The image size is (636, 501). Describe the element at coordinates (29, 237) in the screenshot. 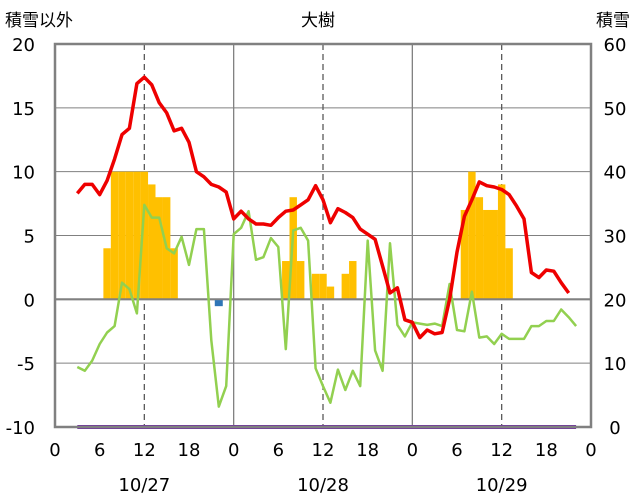

I see `left-tick-label: 5` at that location.